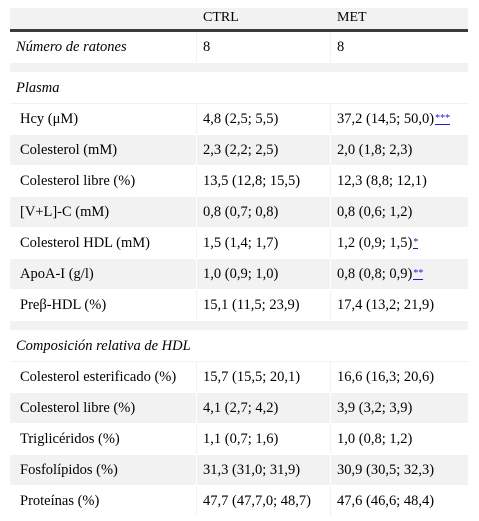 The width and height of the screenshot is (479, 521). I want to click on row-met-value: 17,4 (13,2; 21,9), so click(386, 304).